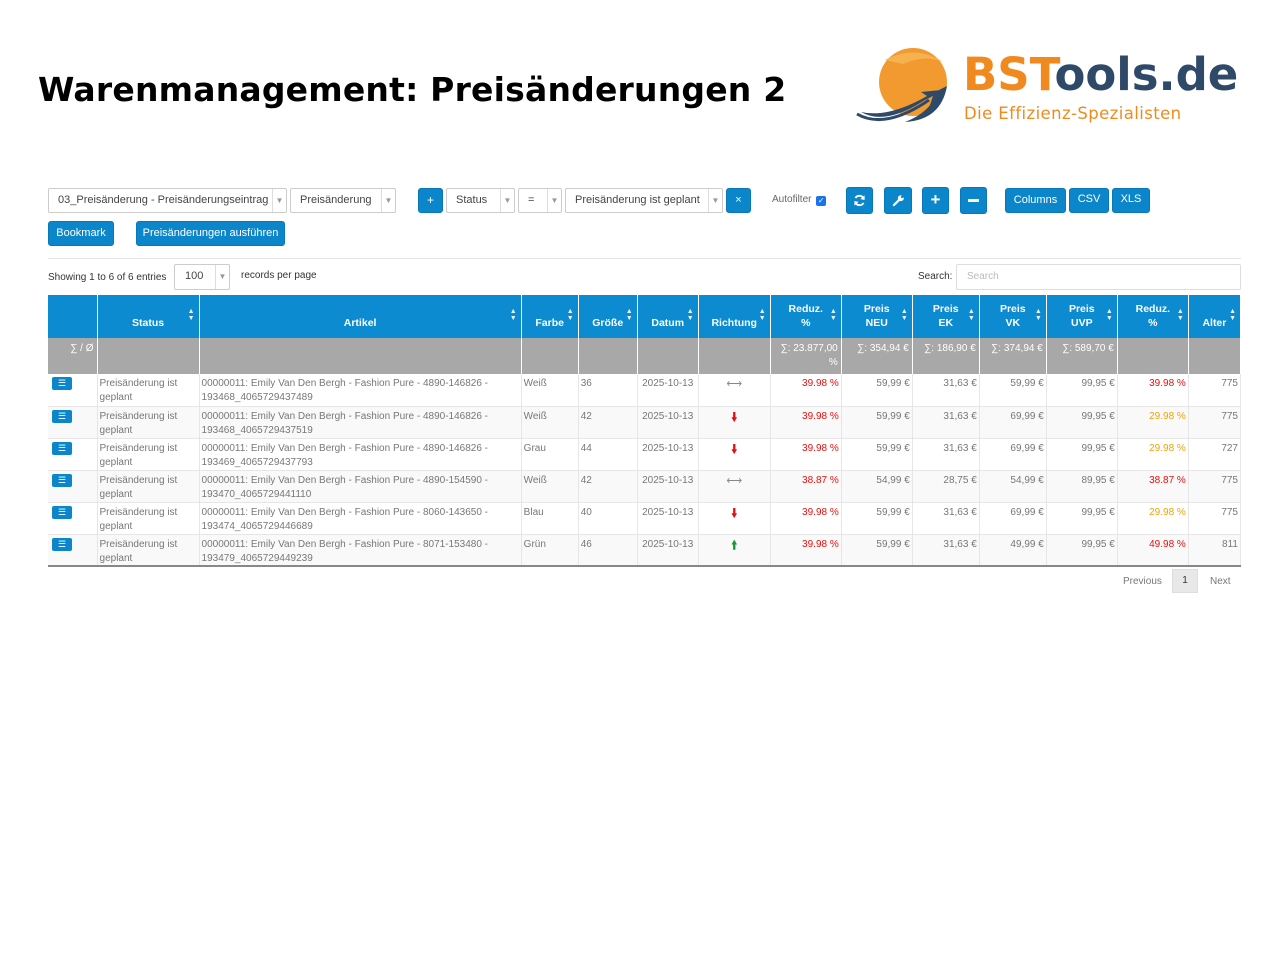  I want to click on collapse-button, so click(973, 200).